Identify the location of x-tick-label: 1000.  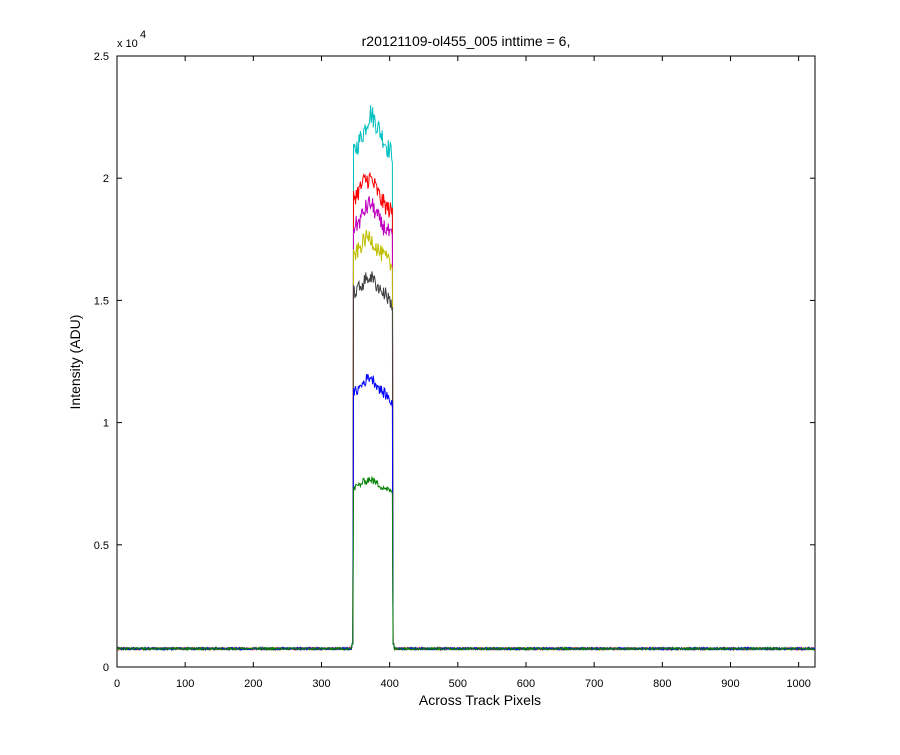
(798, 684).